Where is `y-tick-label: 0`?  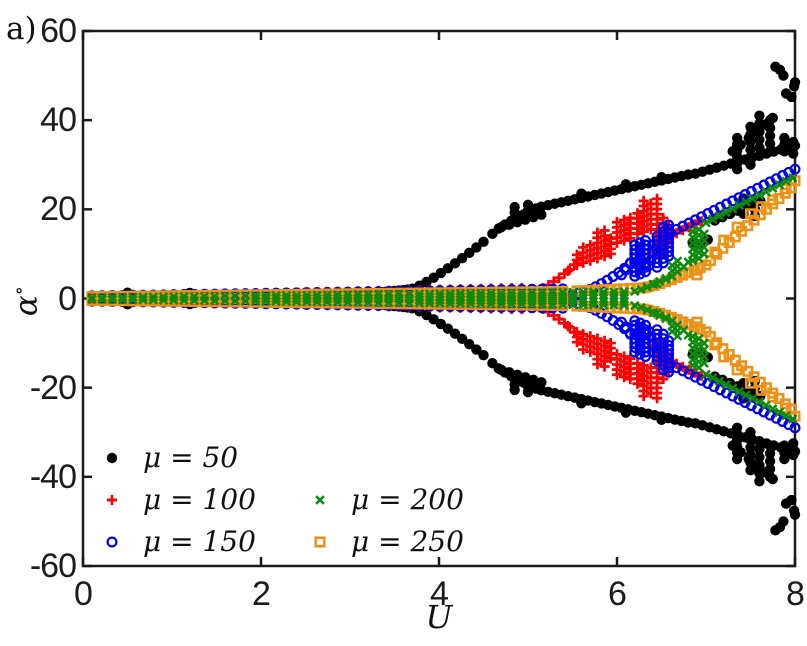
y-tick-label: 0 is located at coordinates (67, 298).